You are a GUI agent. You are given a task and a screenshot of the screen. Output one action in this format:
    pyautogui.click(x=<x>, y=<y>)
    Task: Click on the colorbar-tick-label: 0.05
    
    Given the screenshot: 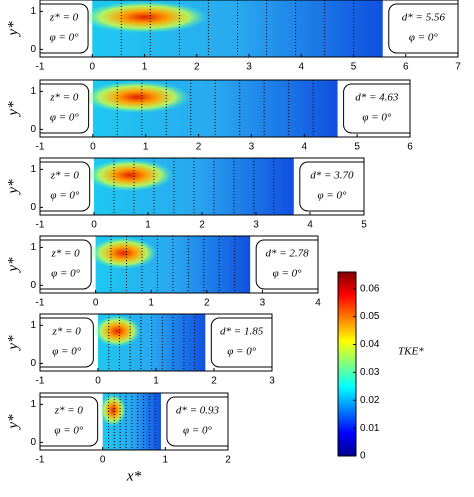 What is the action you would take?
    pyautogui.click(x=370, y=316)
    